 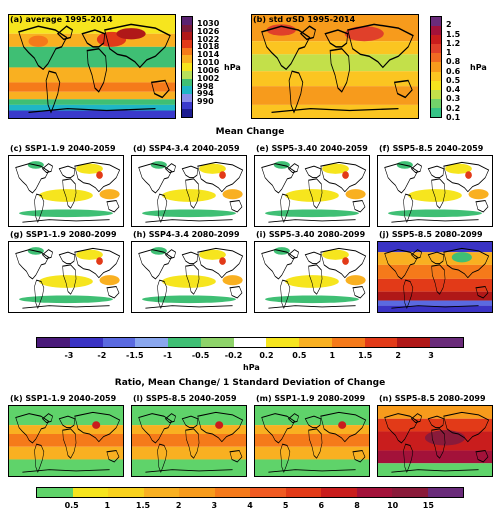 I want to click on colorbar-tick-label: 5, so click(x=285, y=505).